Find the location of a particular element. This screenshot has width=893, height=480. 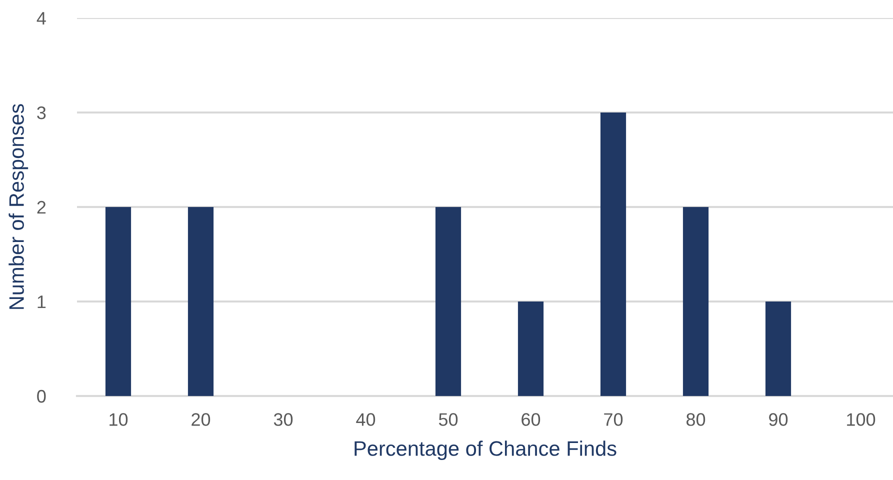

x-tick-label: 90 is located at coordinates (778, 419).